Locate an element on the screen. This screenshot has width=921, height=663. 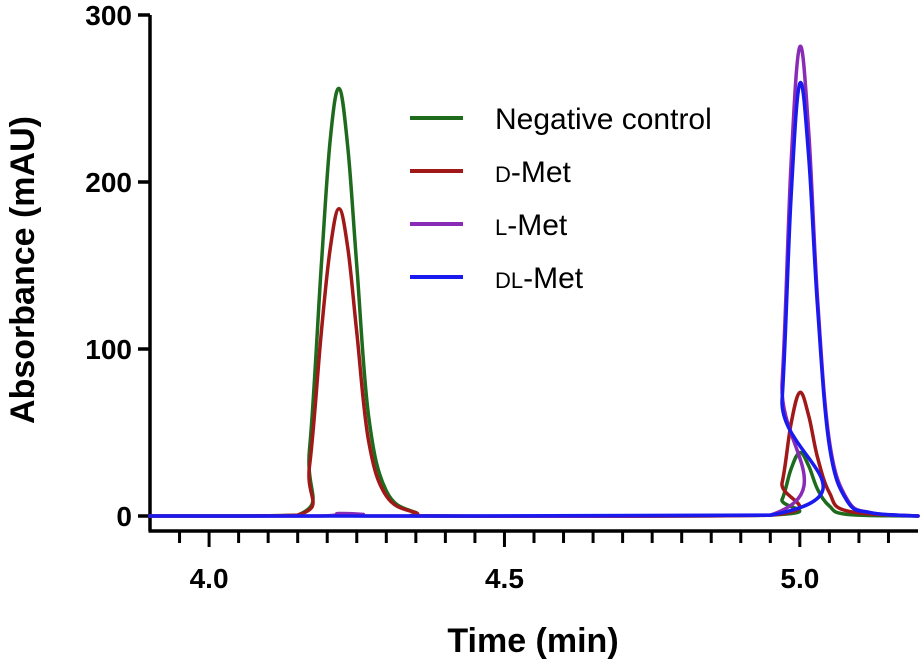
x-tick-label: 4.0 is located at coordinates (209, 578).